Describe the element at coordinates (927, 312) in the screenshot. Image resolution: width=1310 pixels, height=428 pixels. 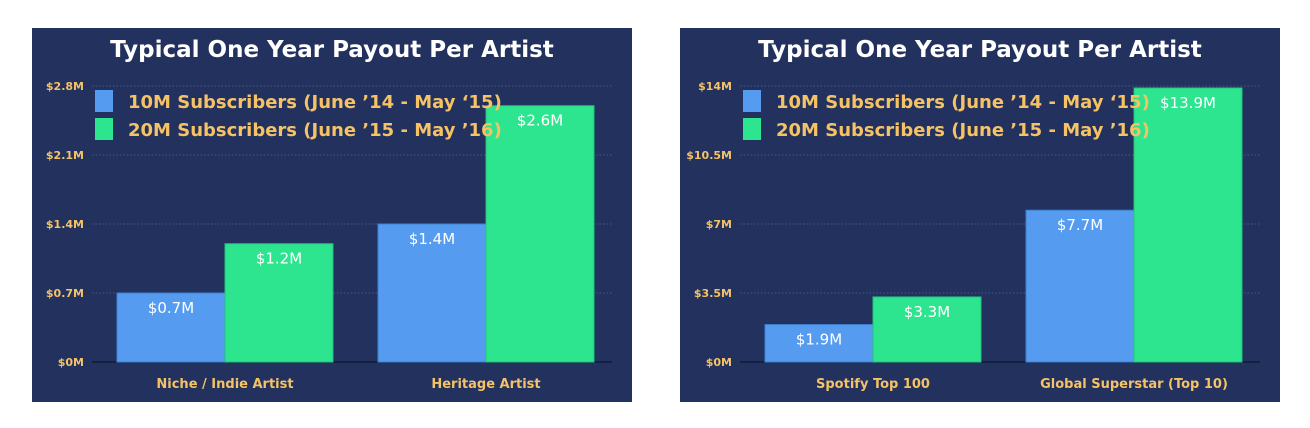
I see `bar-value-label: $3.3M` at that location.